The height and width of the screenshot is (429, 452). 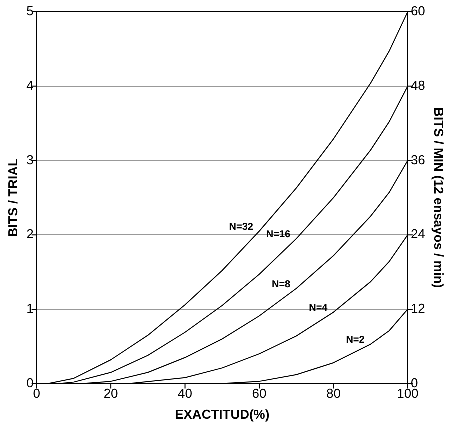 I want to click on y2-tick-label: 36, so click(x=418, y=160).